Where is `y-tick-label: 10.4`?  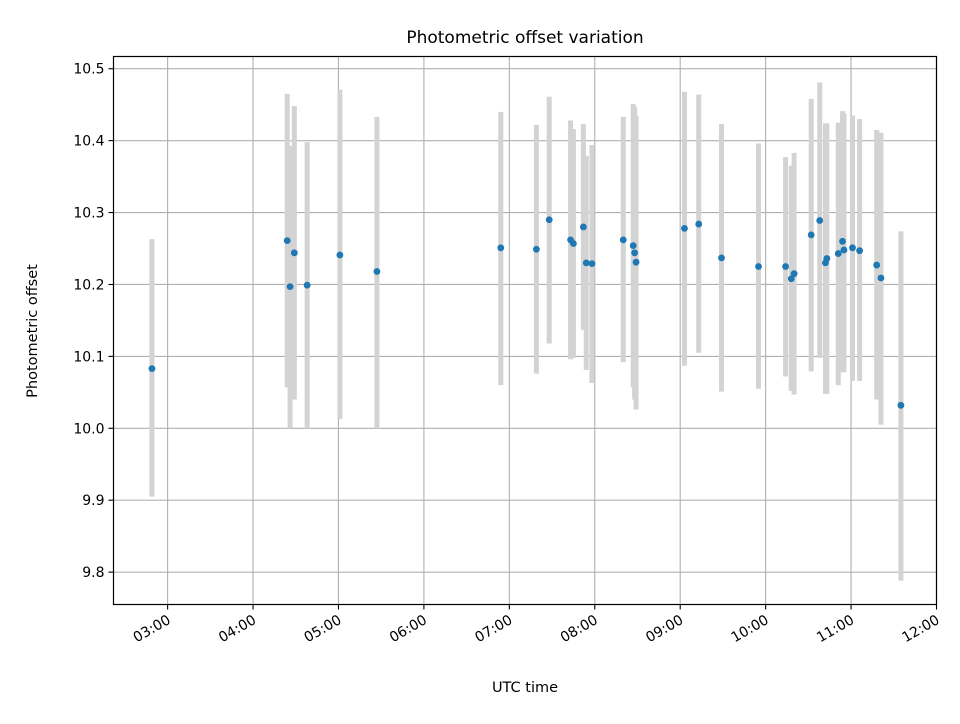
y-tick-label: 10.4 is located at coordinates (88, 142).